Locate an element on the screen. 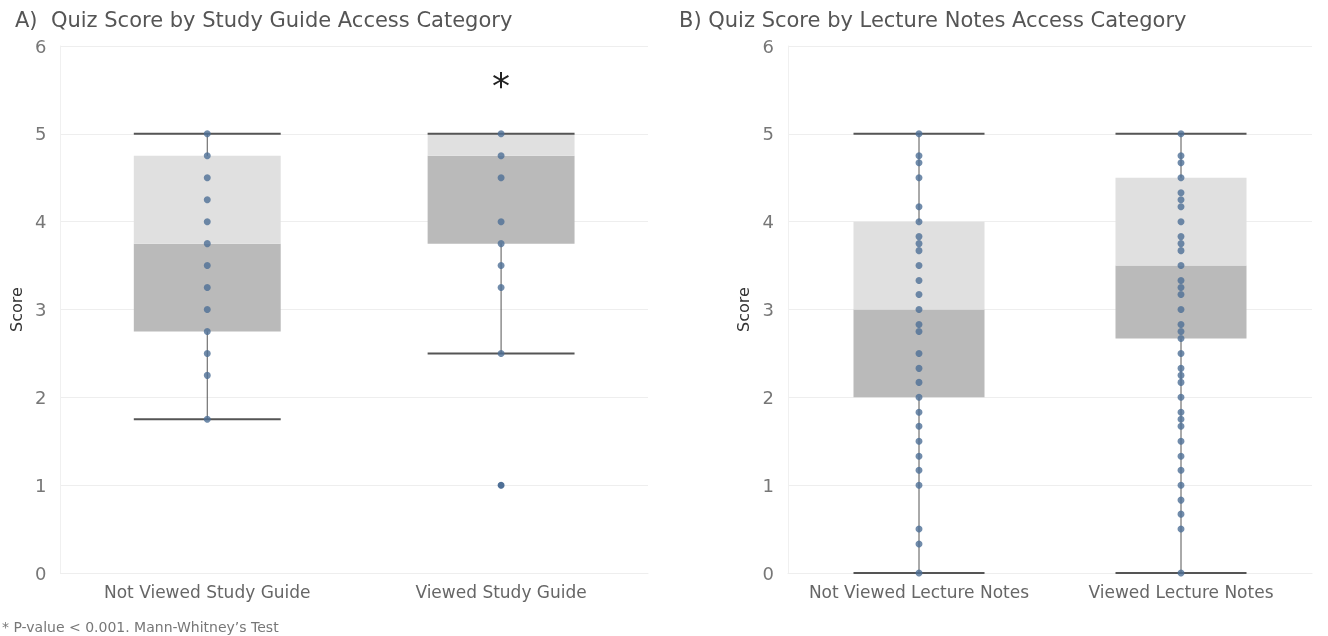 Image resolution: width=1328 pixels, height=636 pixels. x-tick-label: Not Viewed Study Guide is located at coordinates (207, 591).